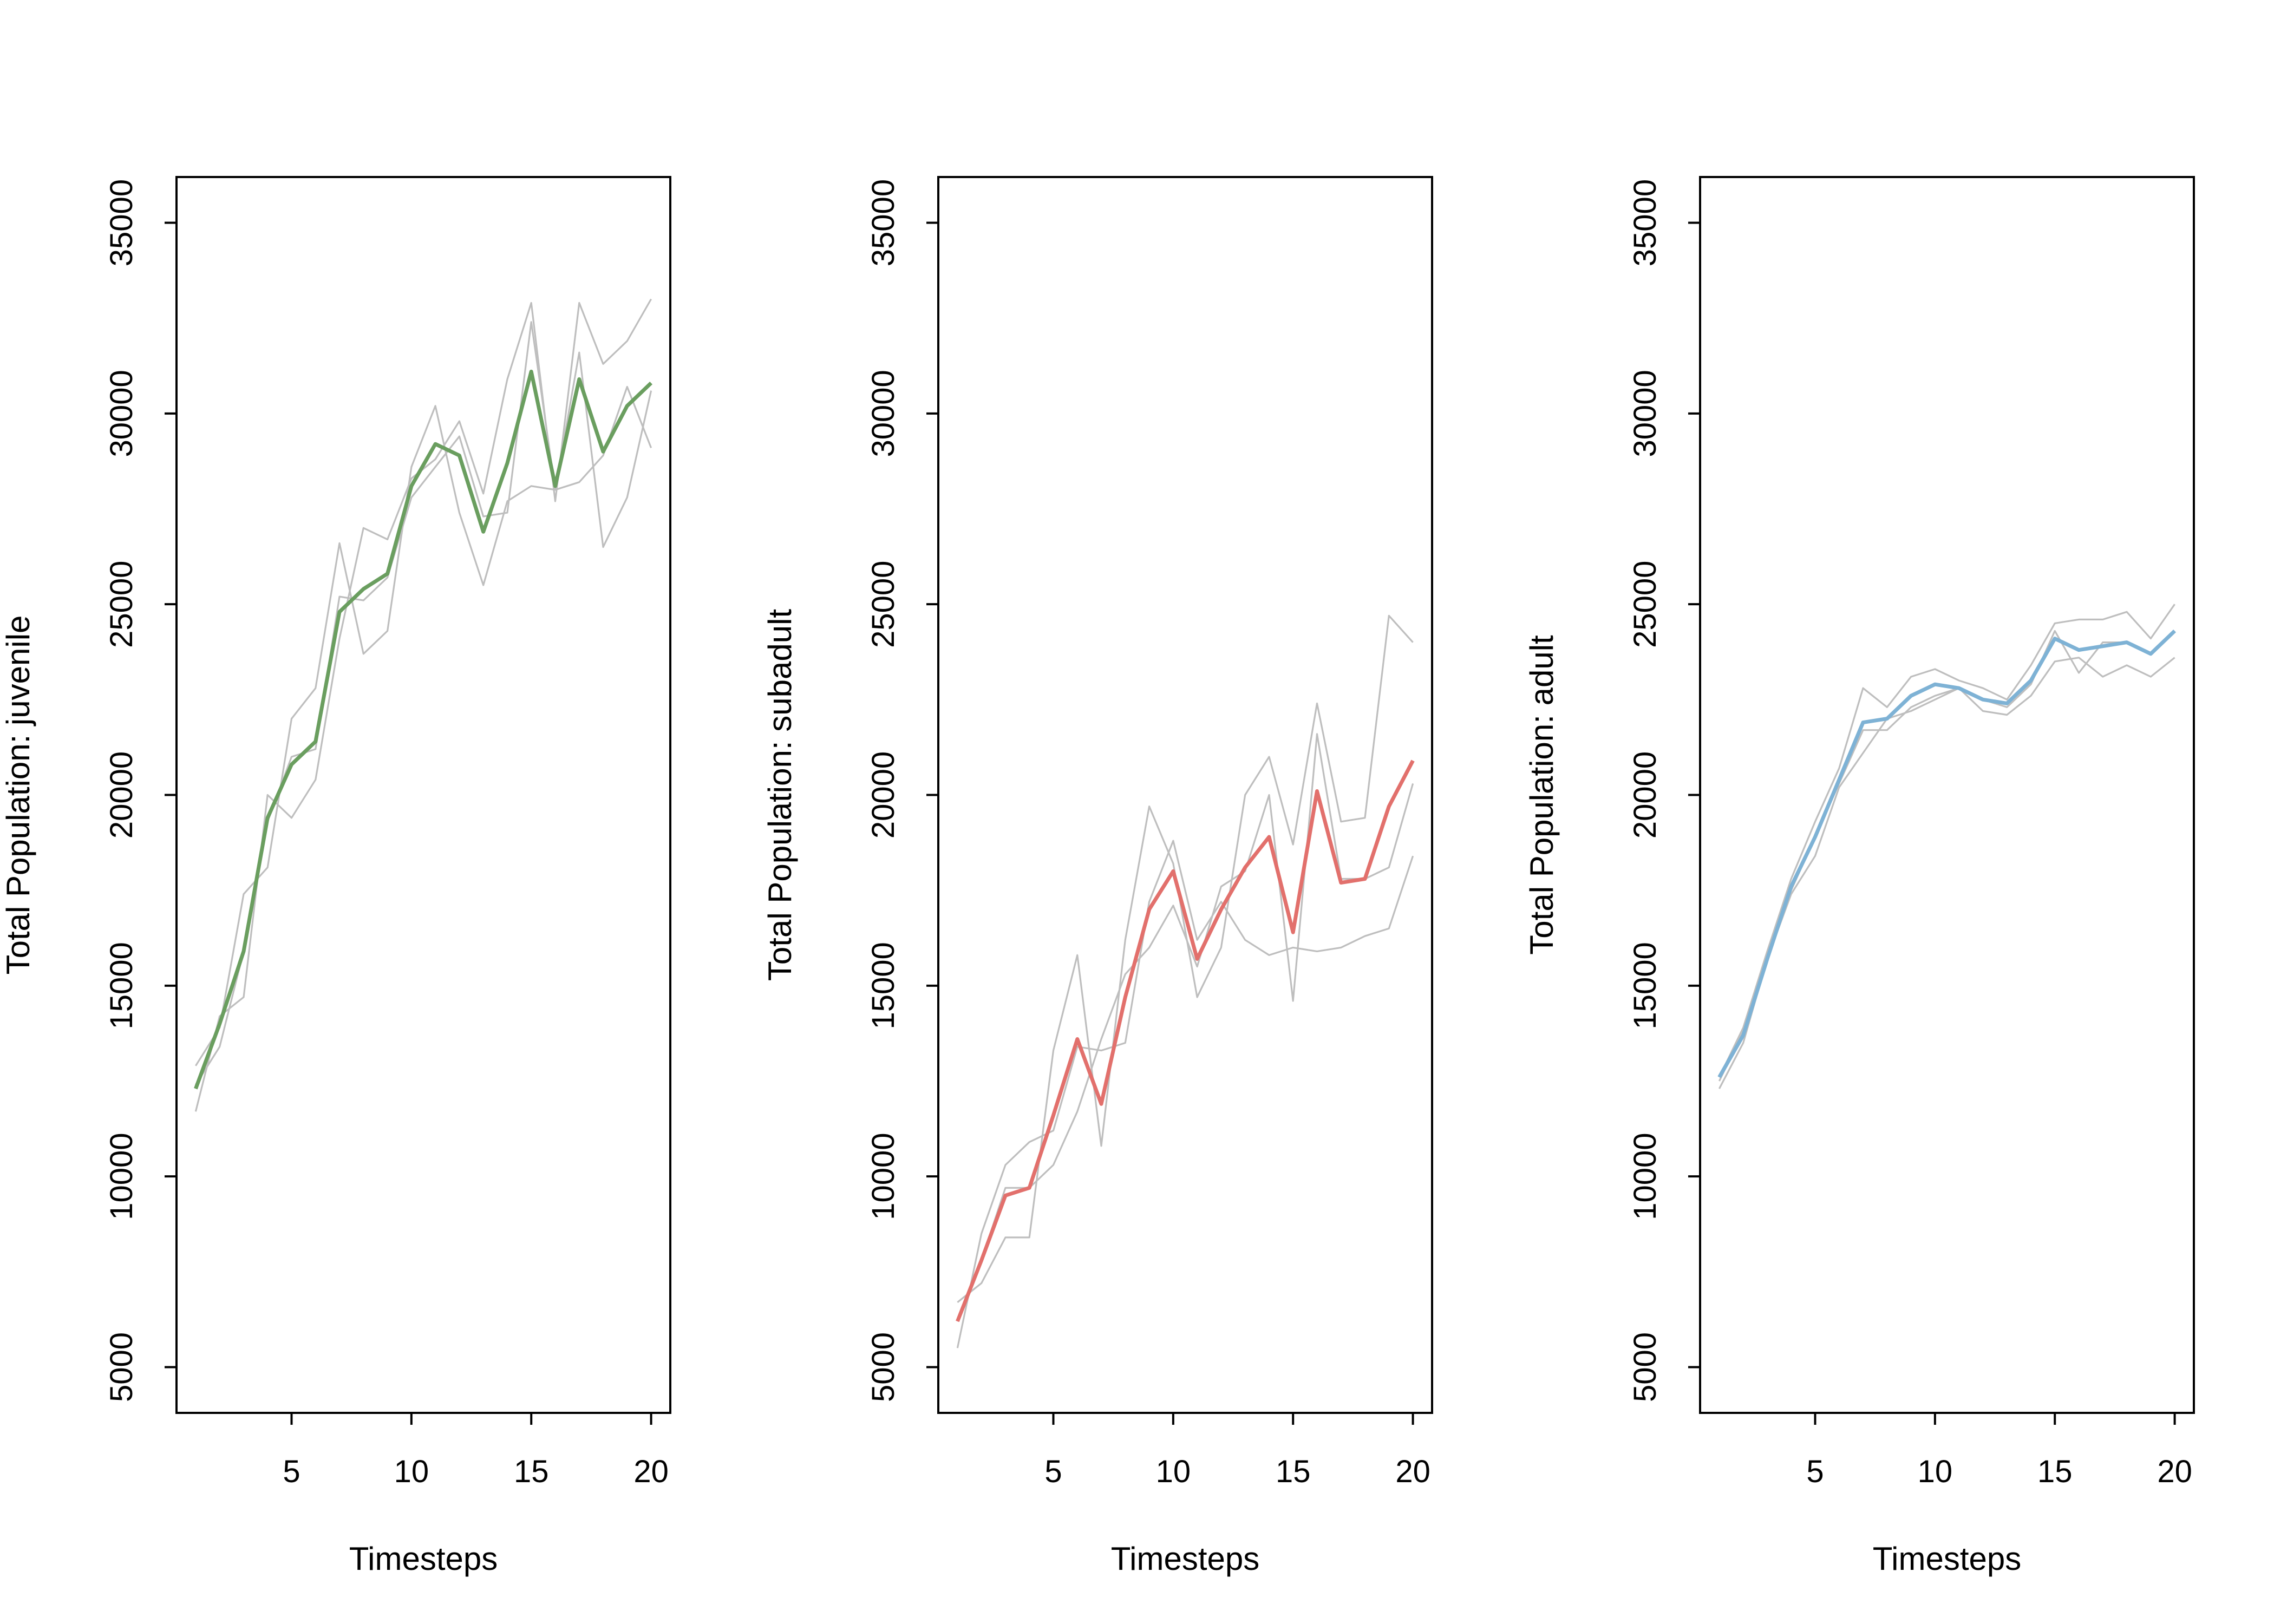 This screenshot has width=2274, height=1624. I want to click on y-axis-label: Total Population: subadult, so click(780, 795).